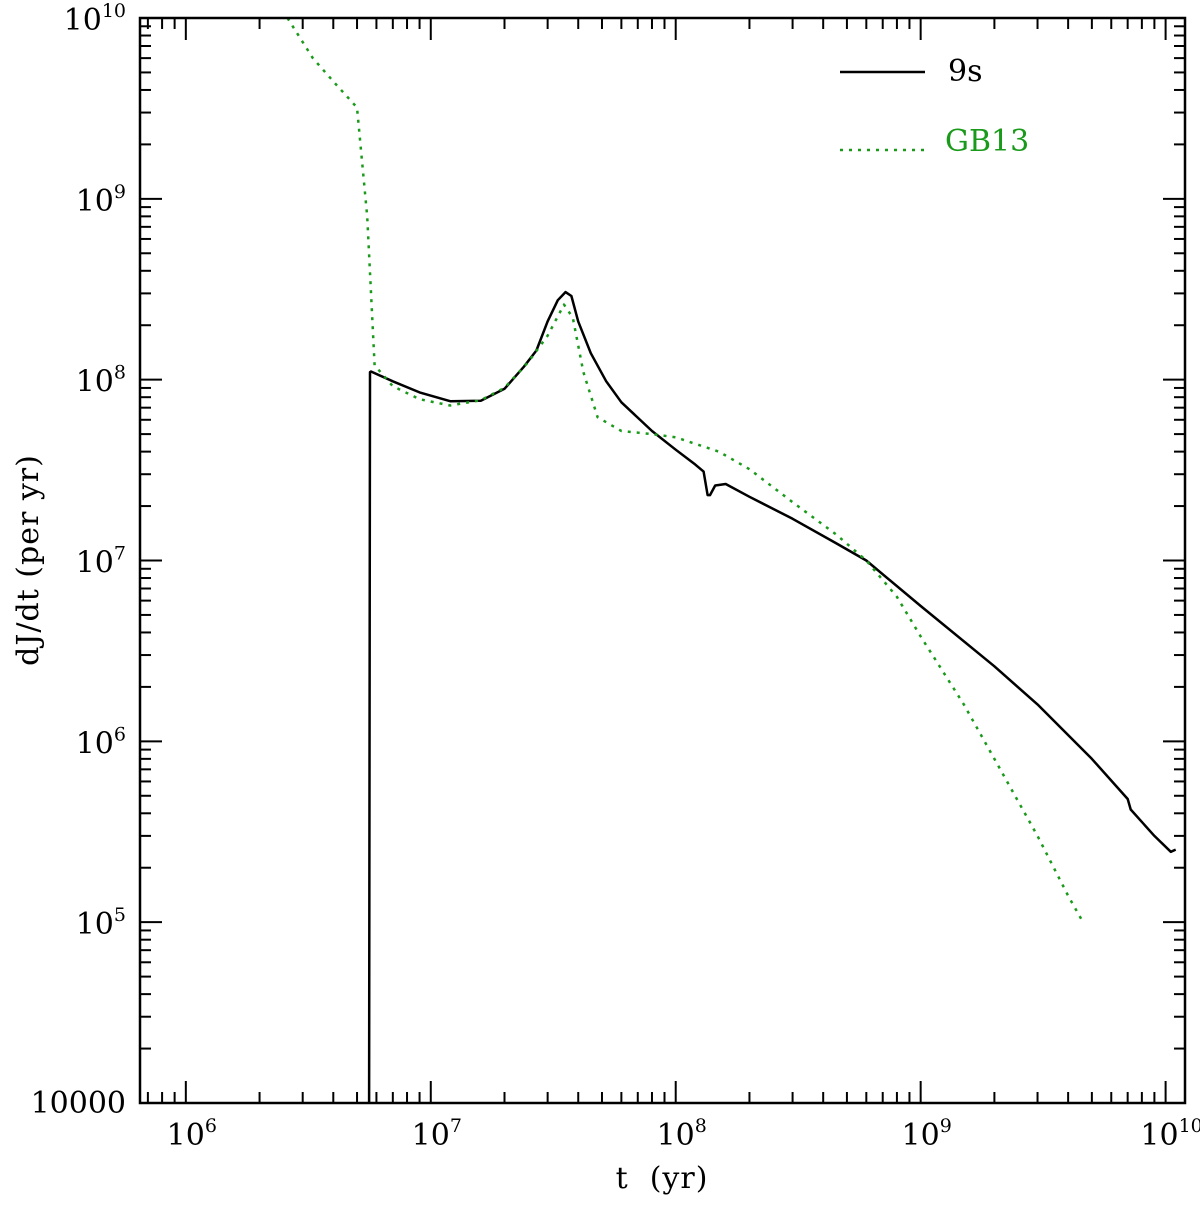  I want to click on y-tick-label: 10⁹, so click(101, 200).